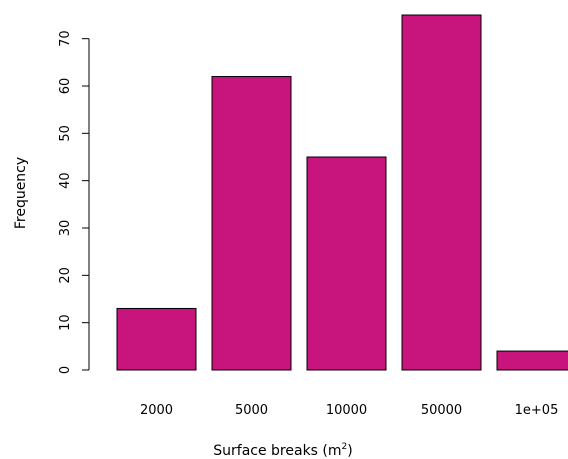  What do you see at coordinates (21, 193) in the screenshot?
I see `y-axis-title: Frequency` at bounding box center [21, 193].